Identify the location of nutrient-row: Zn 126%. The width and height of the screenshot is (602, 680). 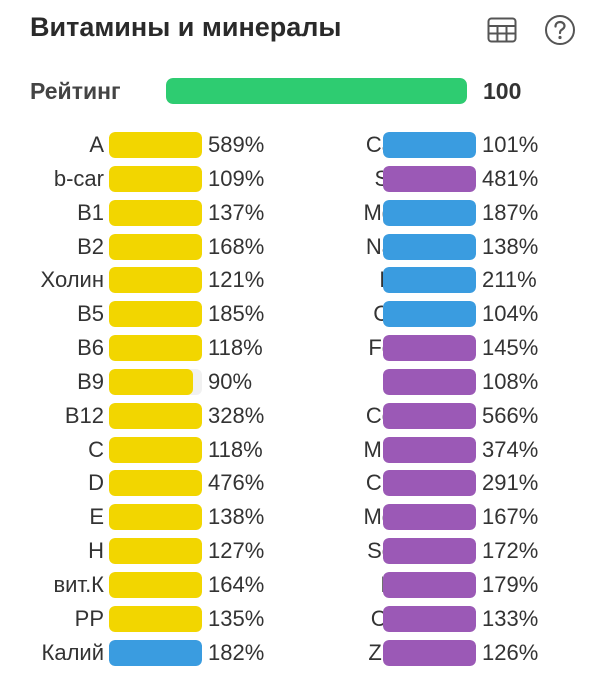
(435, 653).